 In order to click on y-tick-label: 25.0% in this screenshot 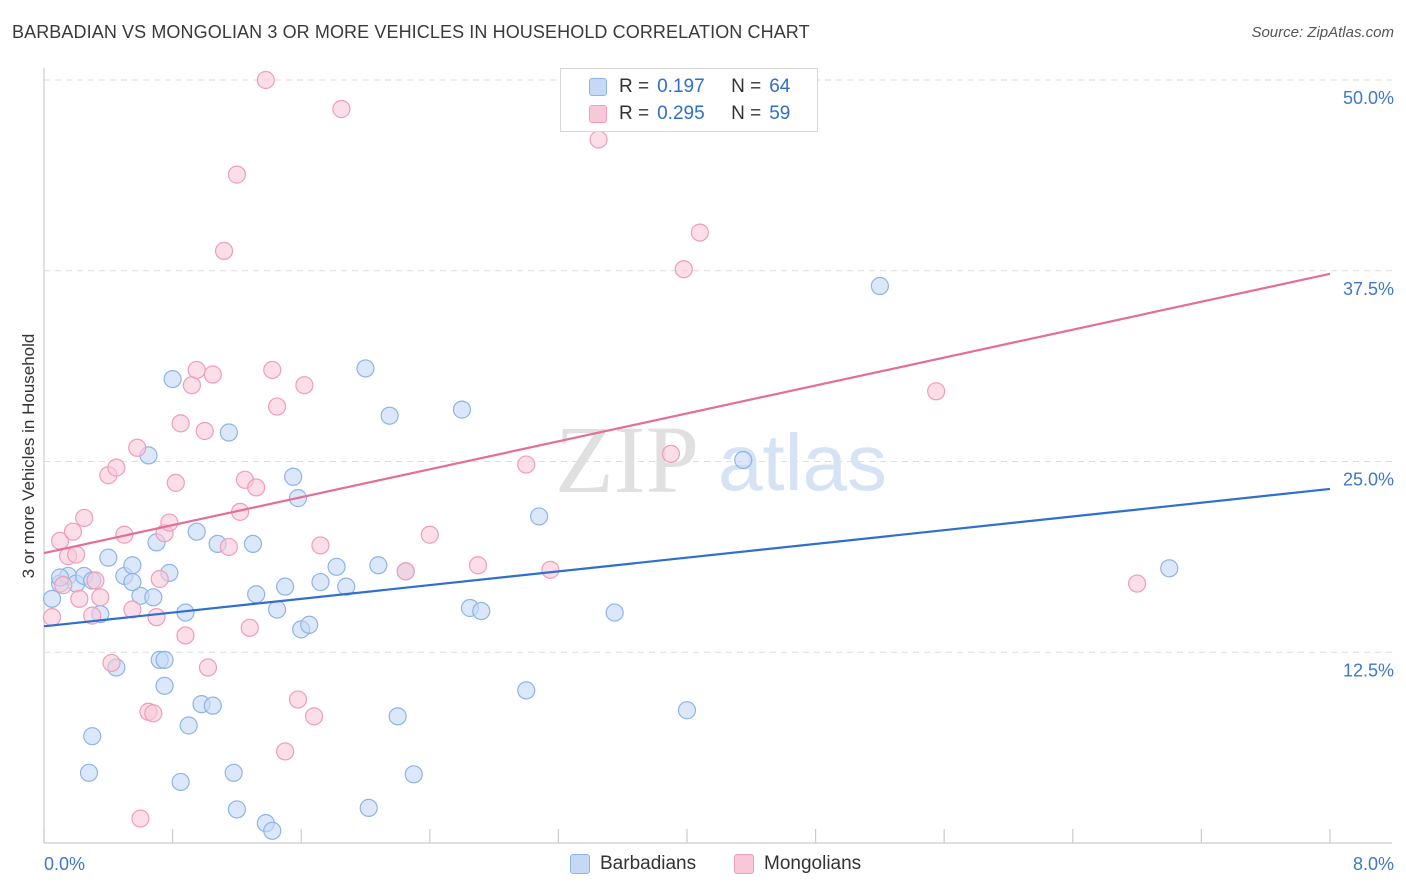, I will do `click(1368, 480)`.